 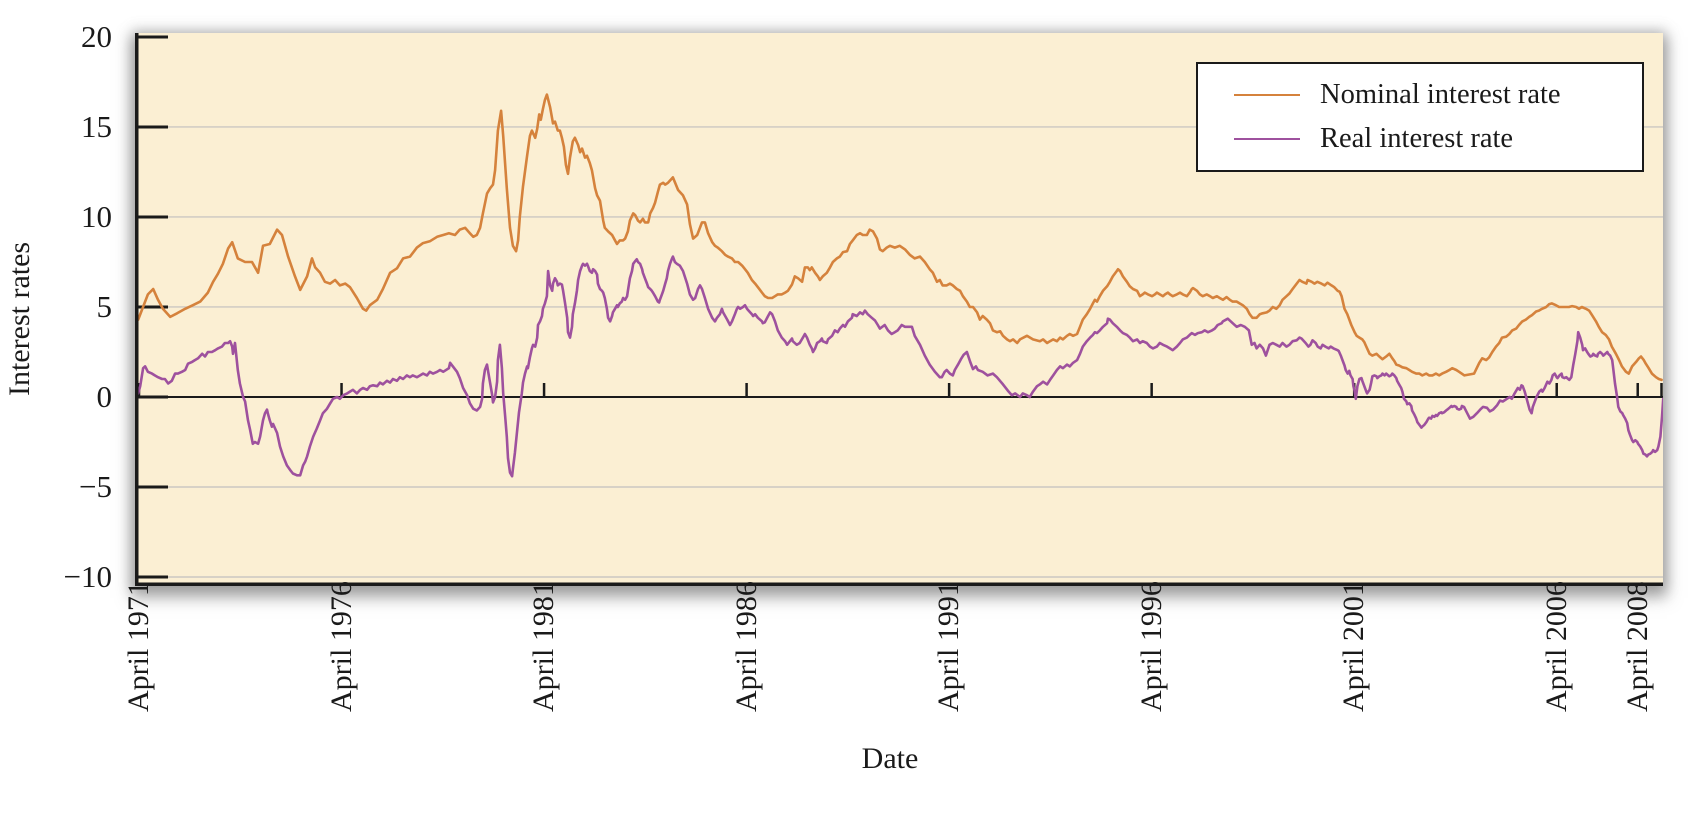 I want to click on x-tick-label: April 1996, so click(x=1151, y=646).